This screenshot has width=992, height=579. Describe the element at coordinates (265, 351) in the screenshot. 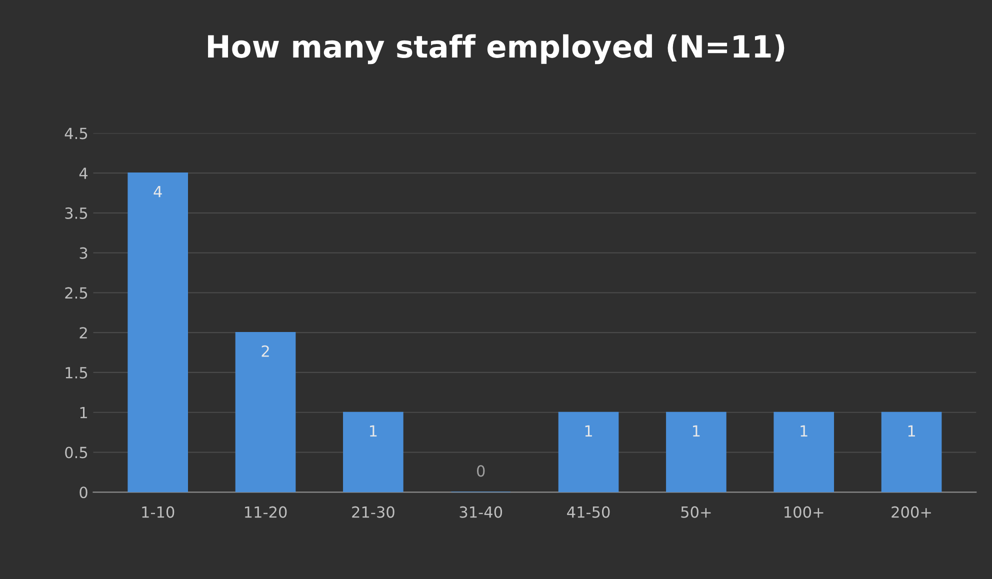

I see `data-label: 2` at that location.